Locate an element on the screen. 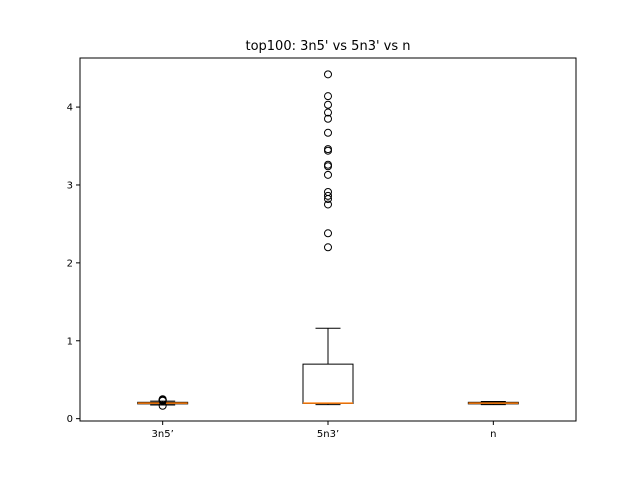  chart-title: top100: 3n5' vs 5n3' vs n is located at coordinates (327, 46).